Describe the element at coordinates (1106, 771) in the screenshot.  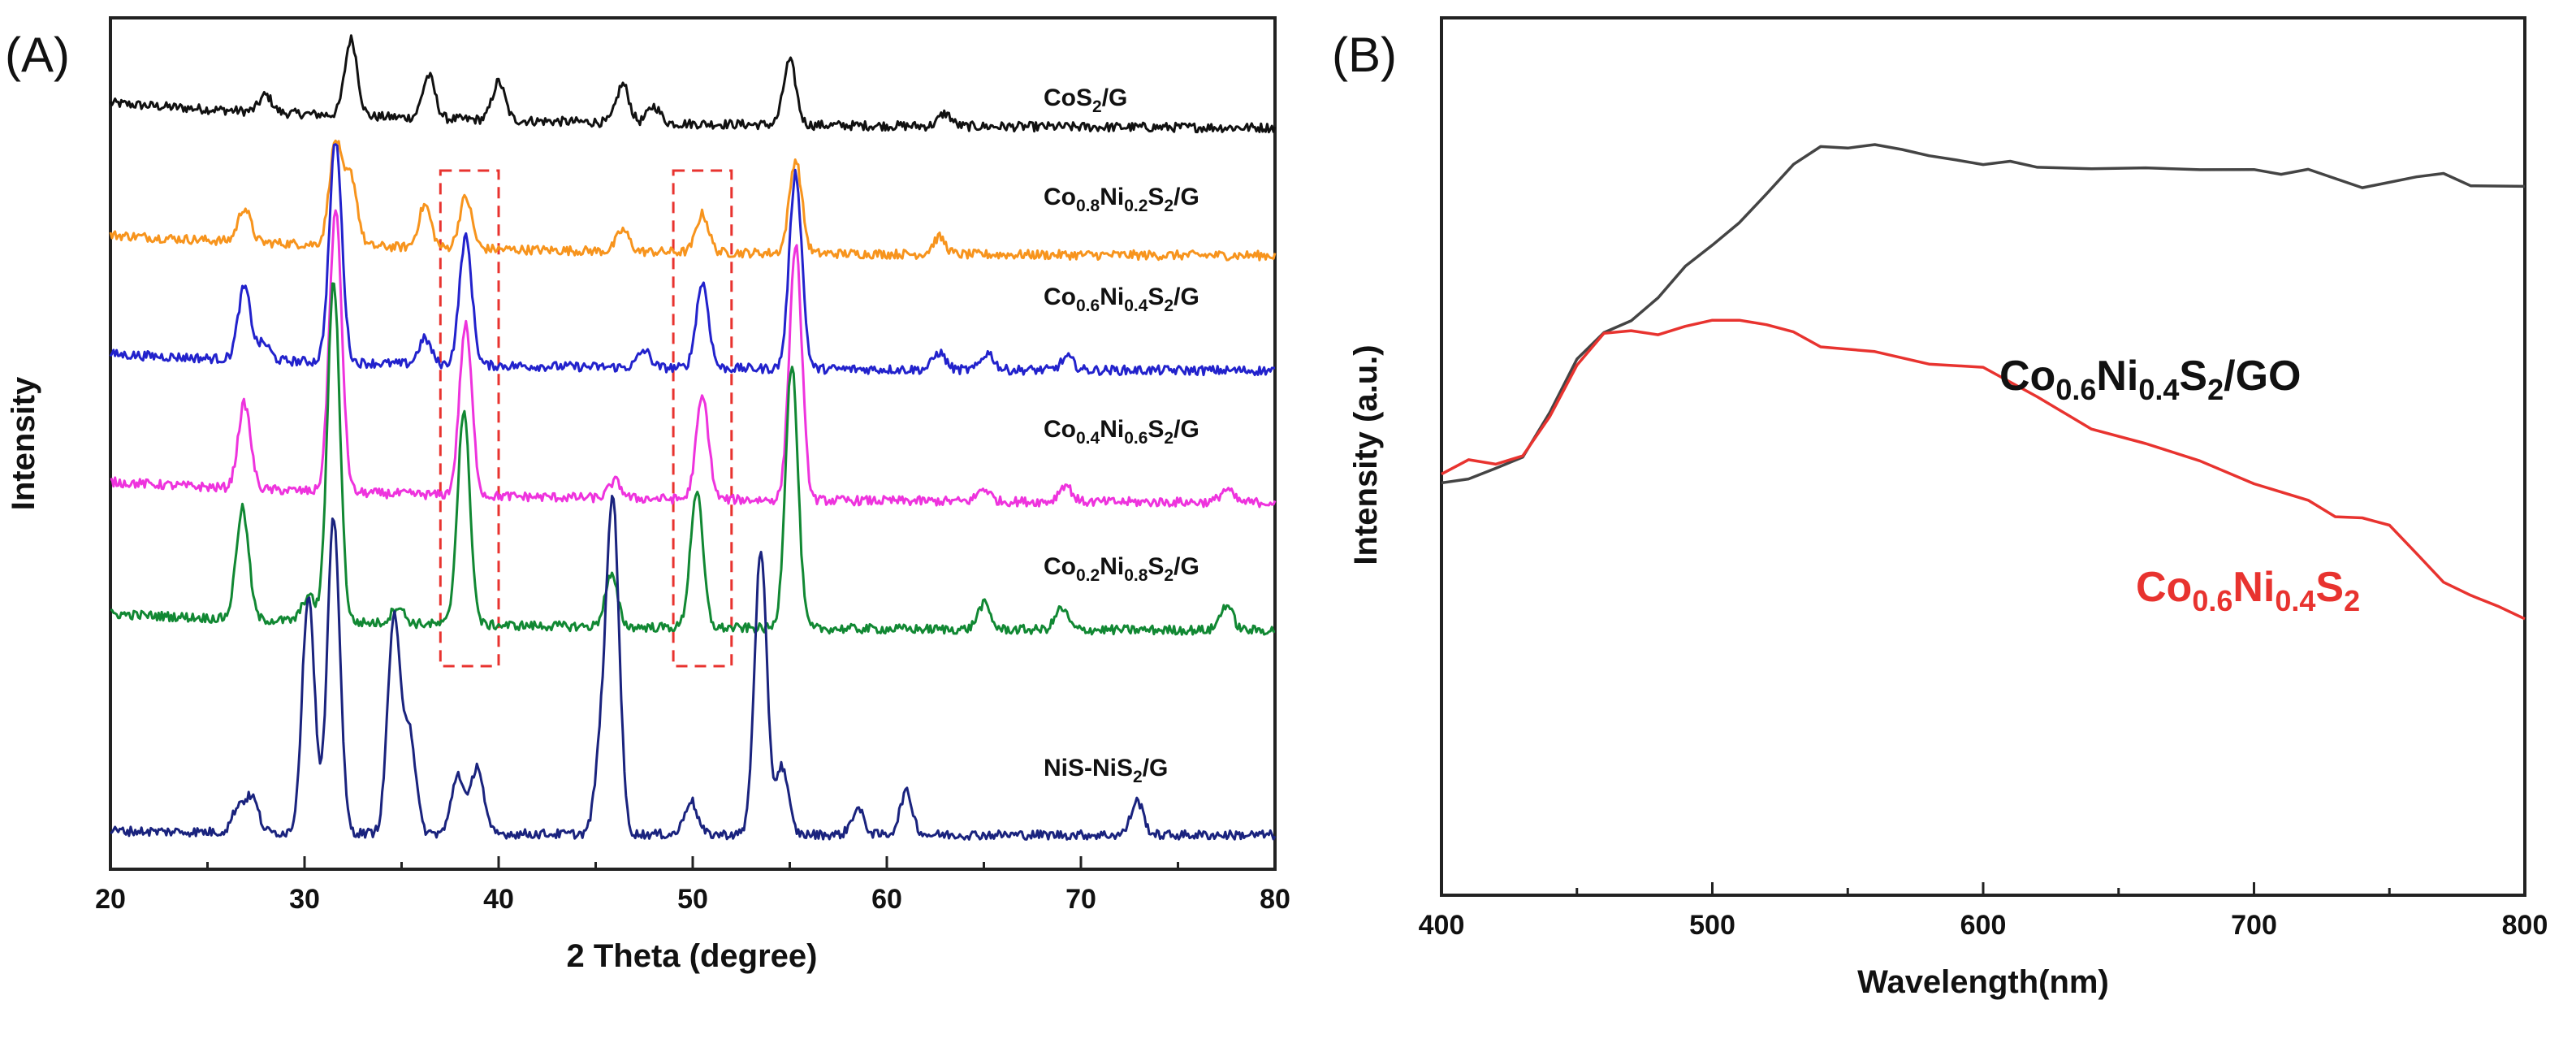
I see `series-label-a-6: NiS-NiS2/G` at that location.